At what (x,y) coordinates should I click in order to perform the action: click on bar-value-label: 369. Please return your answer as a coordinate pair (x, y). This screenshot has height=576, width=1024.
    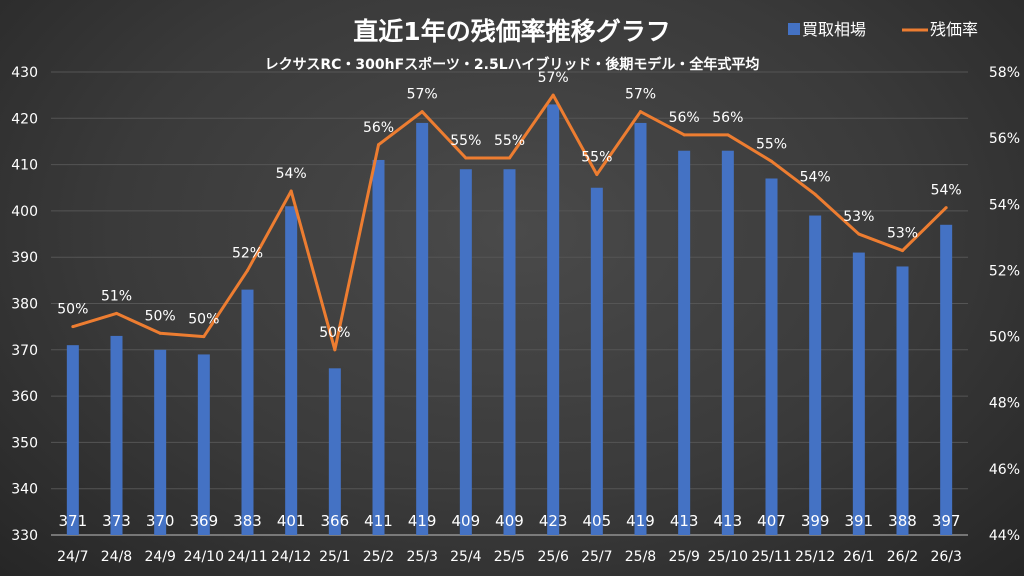
    Looking at the image, I should click on (204, 521).